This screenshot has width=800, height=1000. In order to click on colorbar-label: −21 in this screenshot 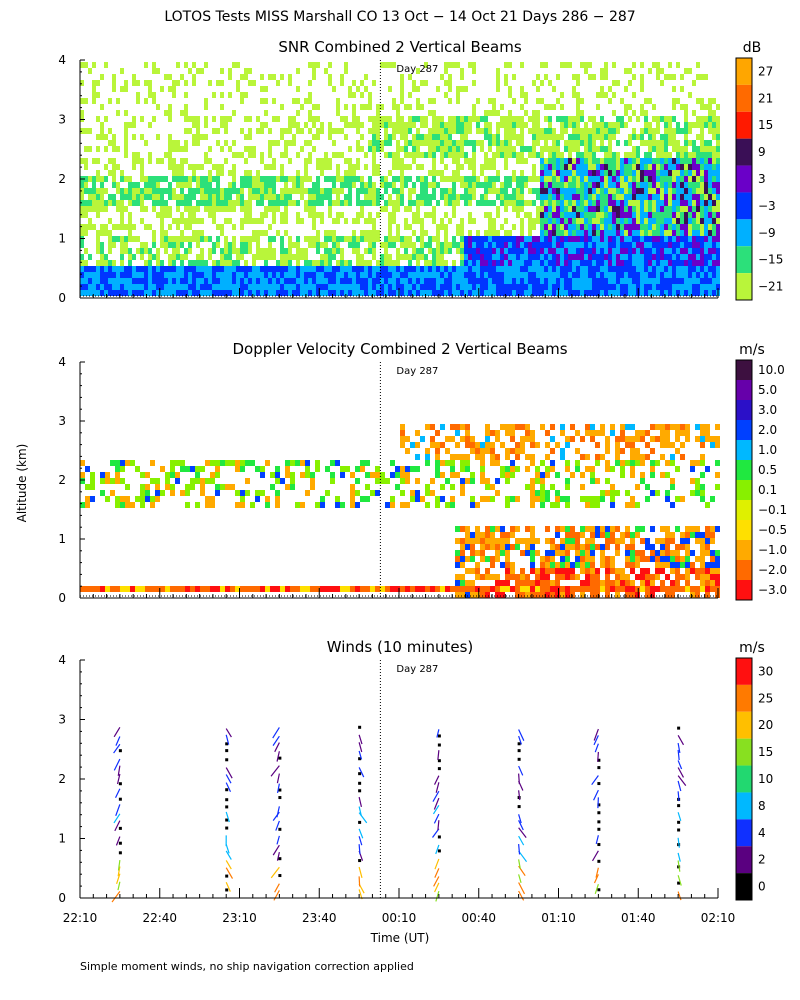, I will do `click(770, 287)`.